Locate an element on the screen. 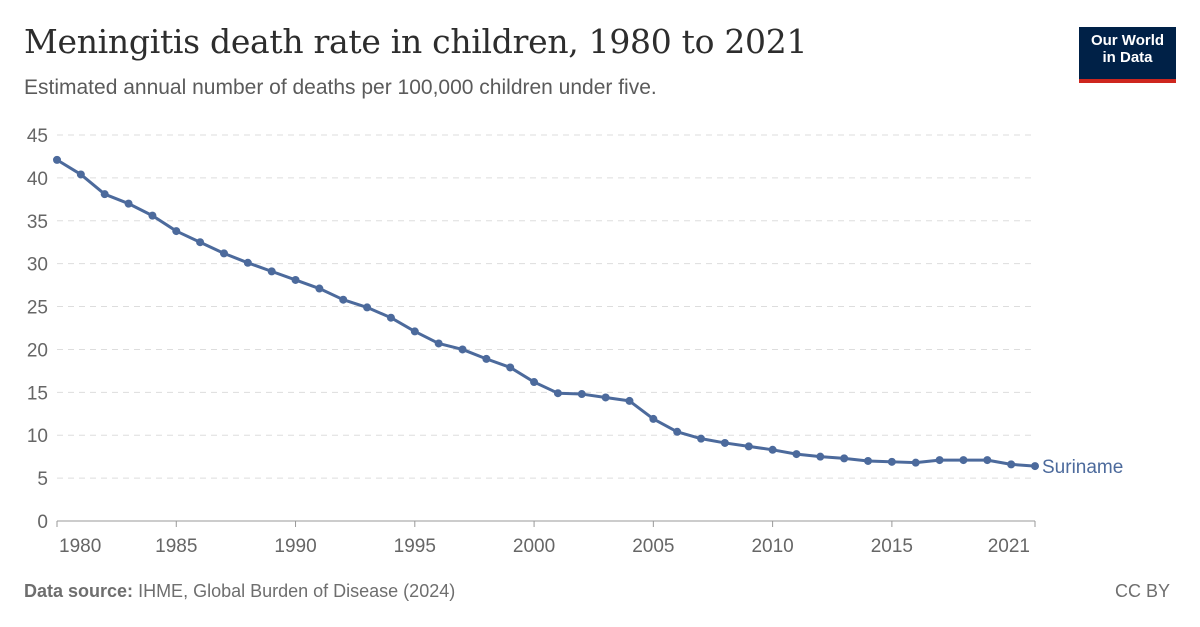  y-tick-label: 35 is located at coordinates (37, 222).